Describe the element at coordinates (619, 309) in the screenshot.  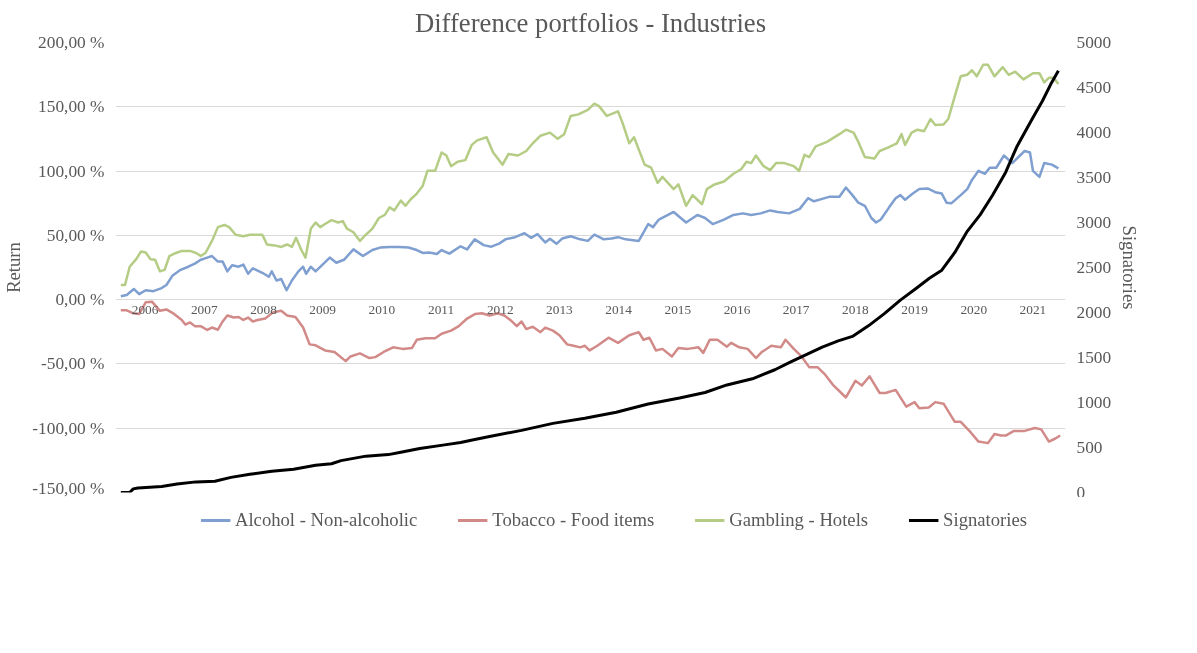
I see `x-tick-label: 2014` at that location.